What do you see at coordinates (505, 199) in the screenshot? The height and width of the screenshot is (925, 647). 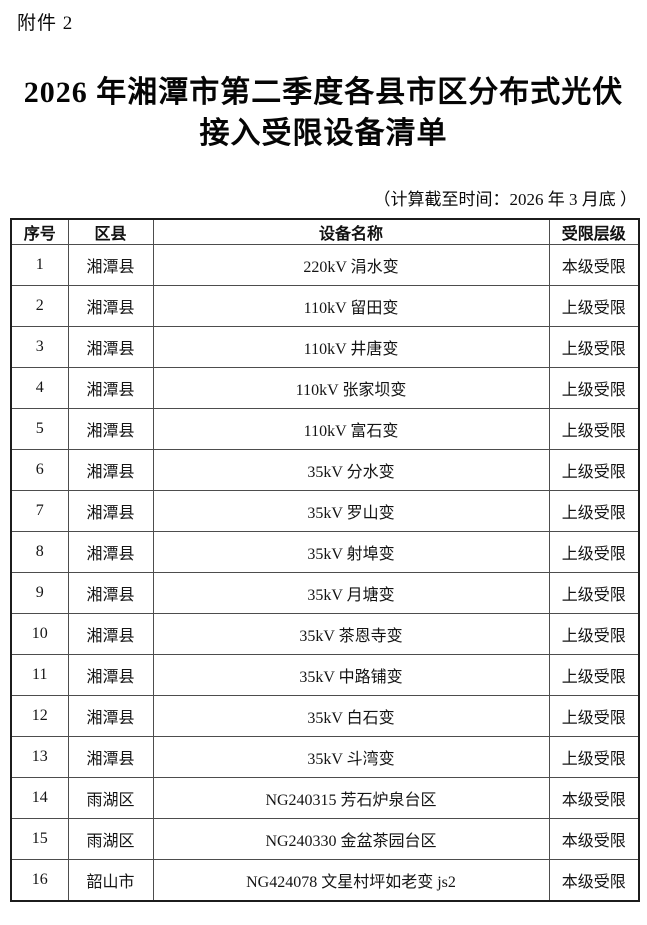 I see `calculation-cutoff-note: （计算截至时间：2026 年 3 月底 ）` at bounding box center [505, 199].